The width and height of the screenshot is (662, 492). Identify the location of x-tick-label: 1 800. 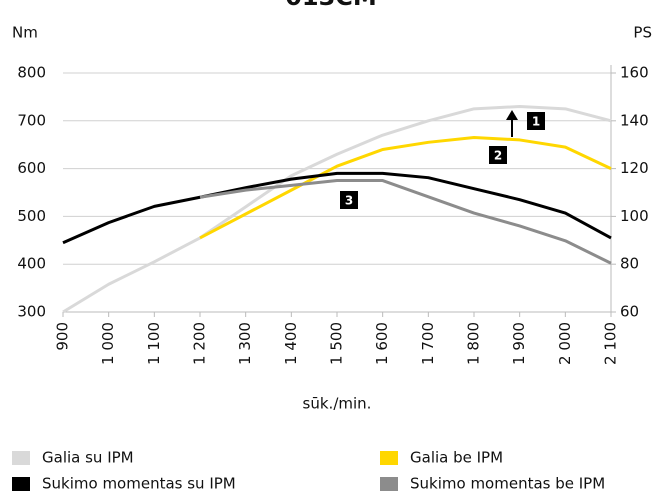
(474, 343).